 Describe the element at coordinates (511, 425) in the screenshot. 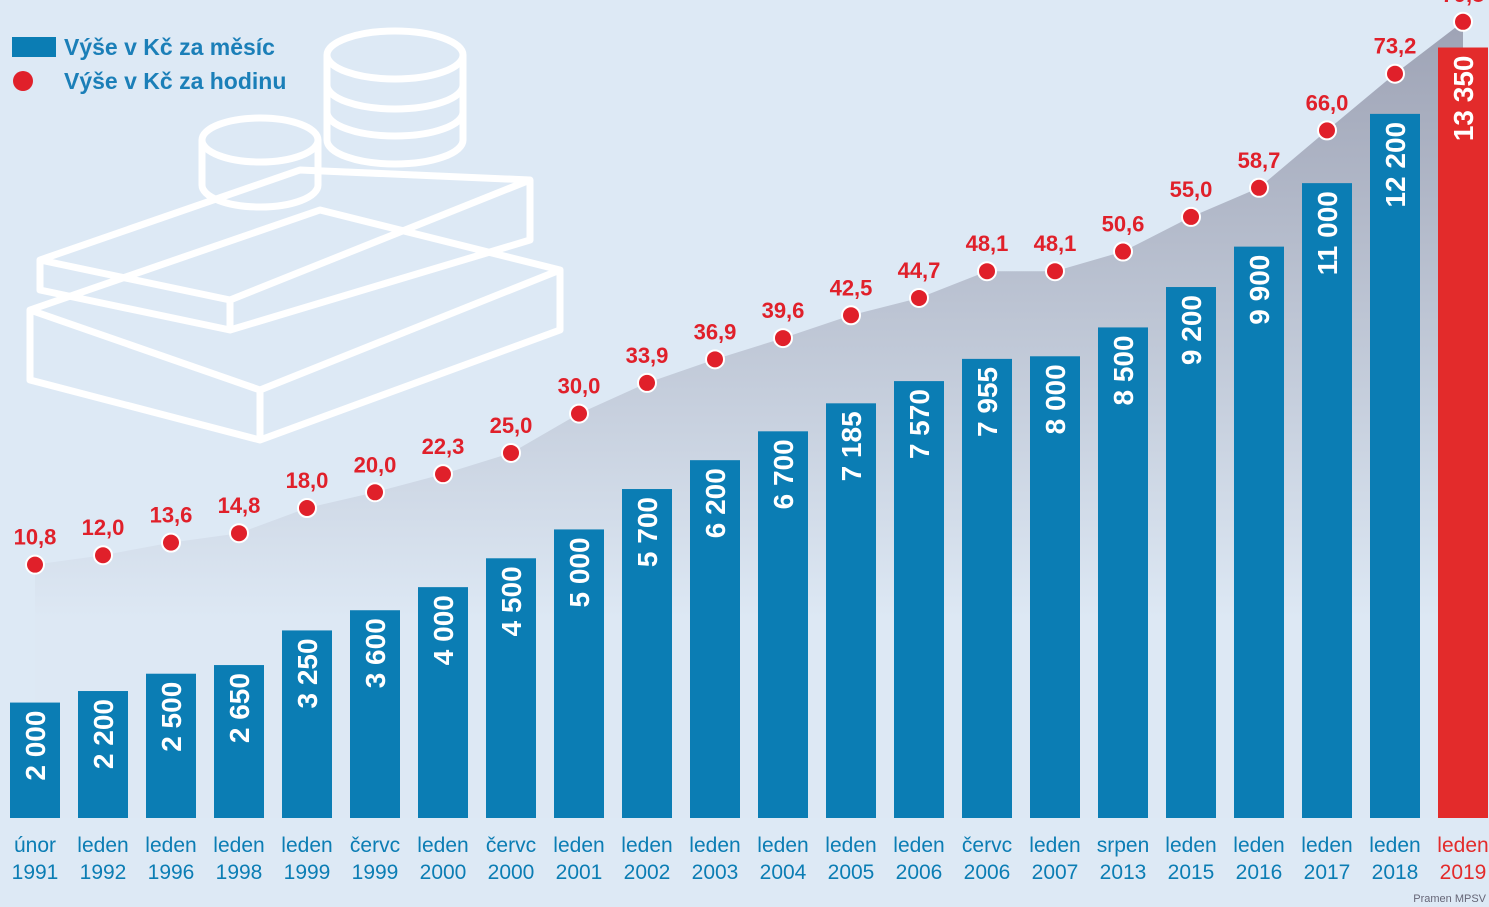

I see `dot-value-label: 25,0` at that location.